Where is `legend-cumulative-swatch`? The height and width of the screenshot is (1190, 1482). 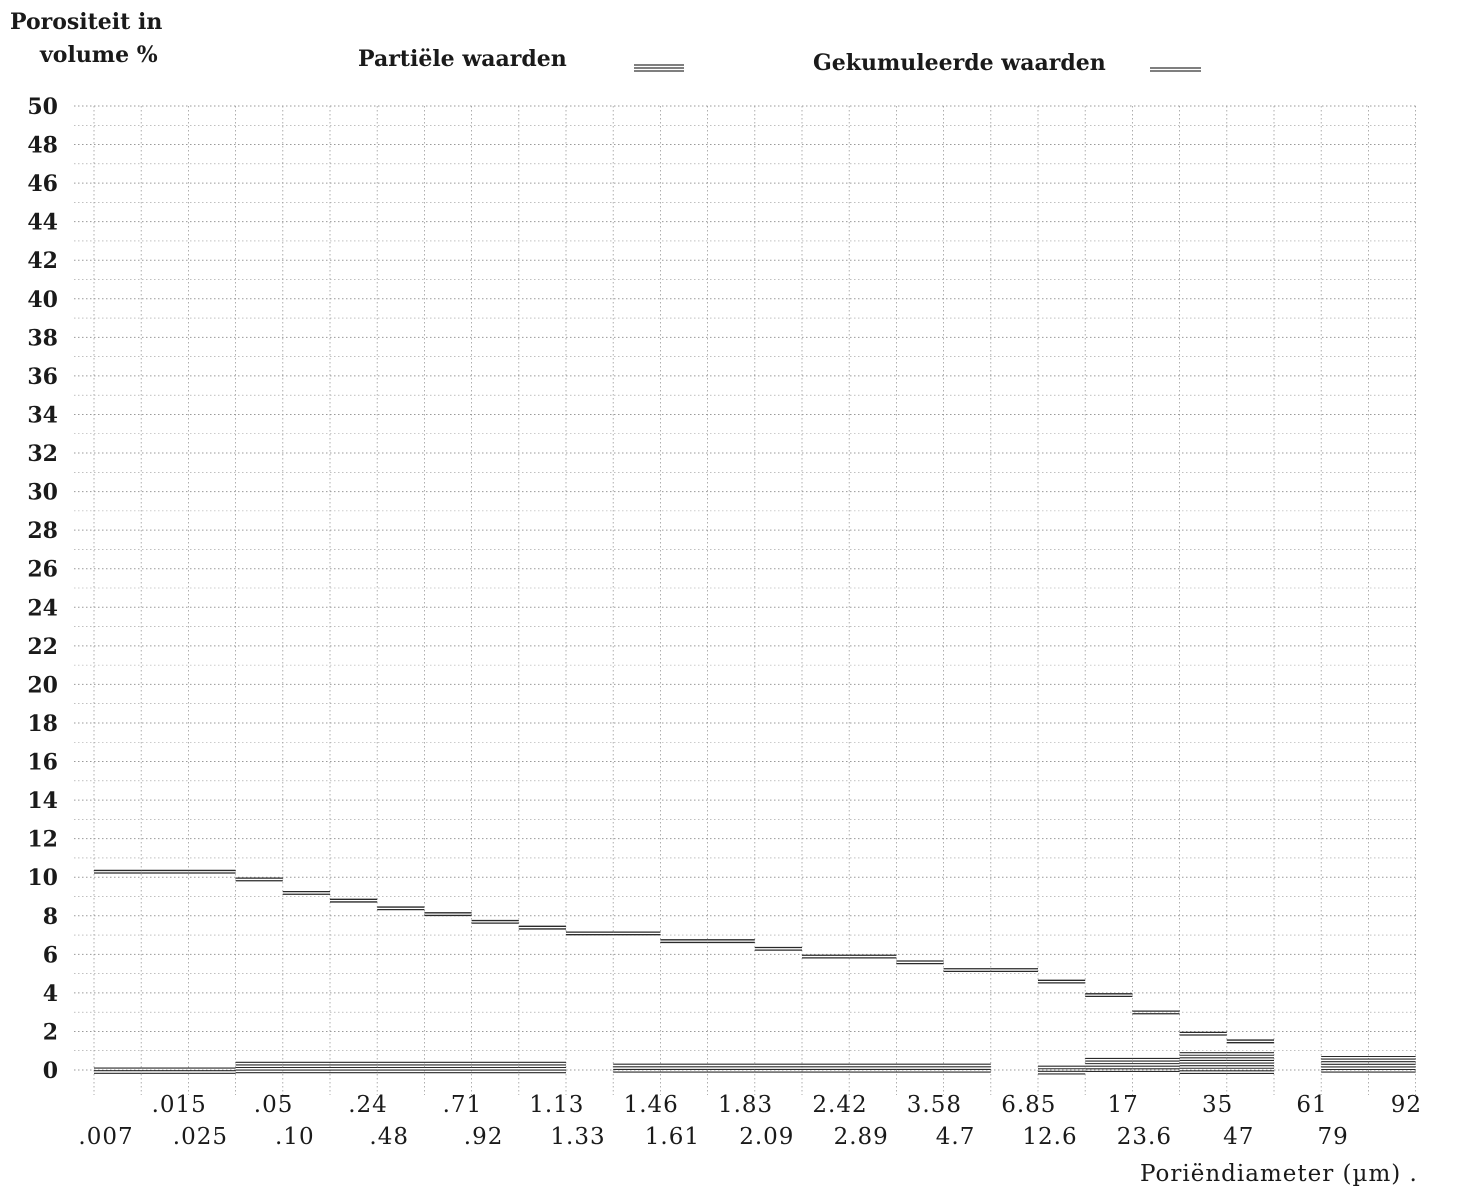
legend-cumulative-swatch is located at coordinates (1175, 69).